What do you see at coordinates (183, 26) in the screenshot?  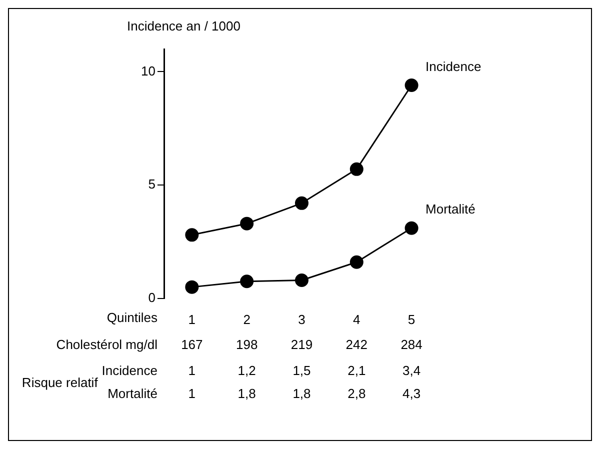 I see `y-axis-title: Incidence an / 1000` at bounding box center [183, 26].